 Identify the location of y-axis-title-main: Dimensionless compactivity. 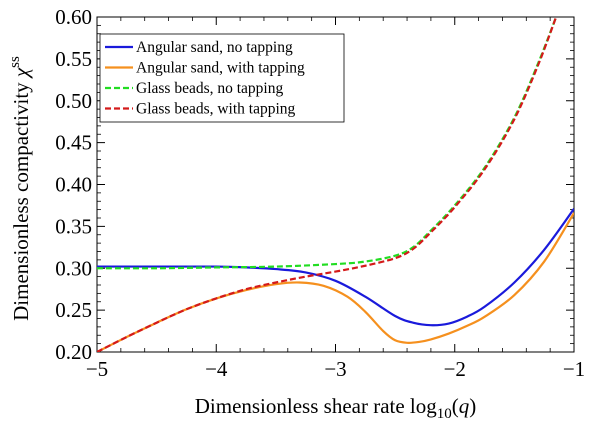
(21, 199).